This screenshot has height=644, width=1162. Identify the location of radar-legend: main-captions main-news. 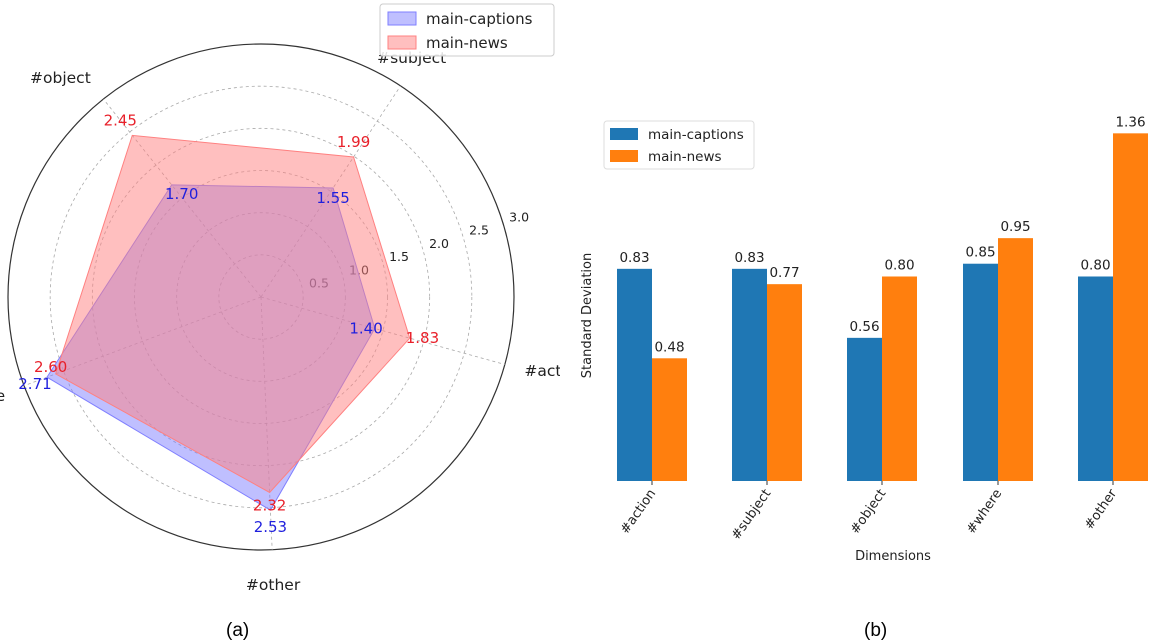
(467, 30).